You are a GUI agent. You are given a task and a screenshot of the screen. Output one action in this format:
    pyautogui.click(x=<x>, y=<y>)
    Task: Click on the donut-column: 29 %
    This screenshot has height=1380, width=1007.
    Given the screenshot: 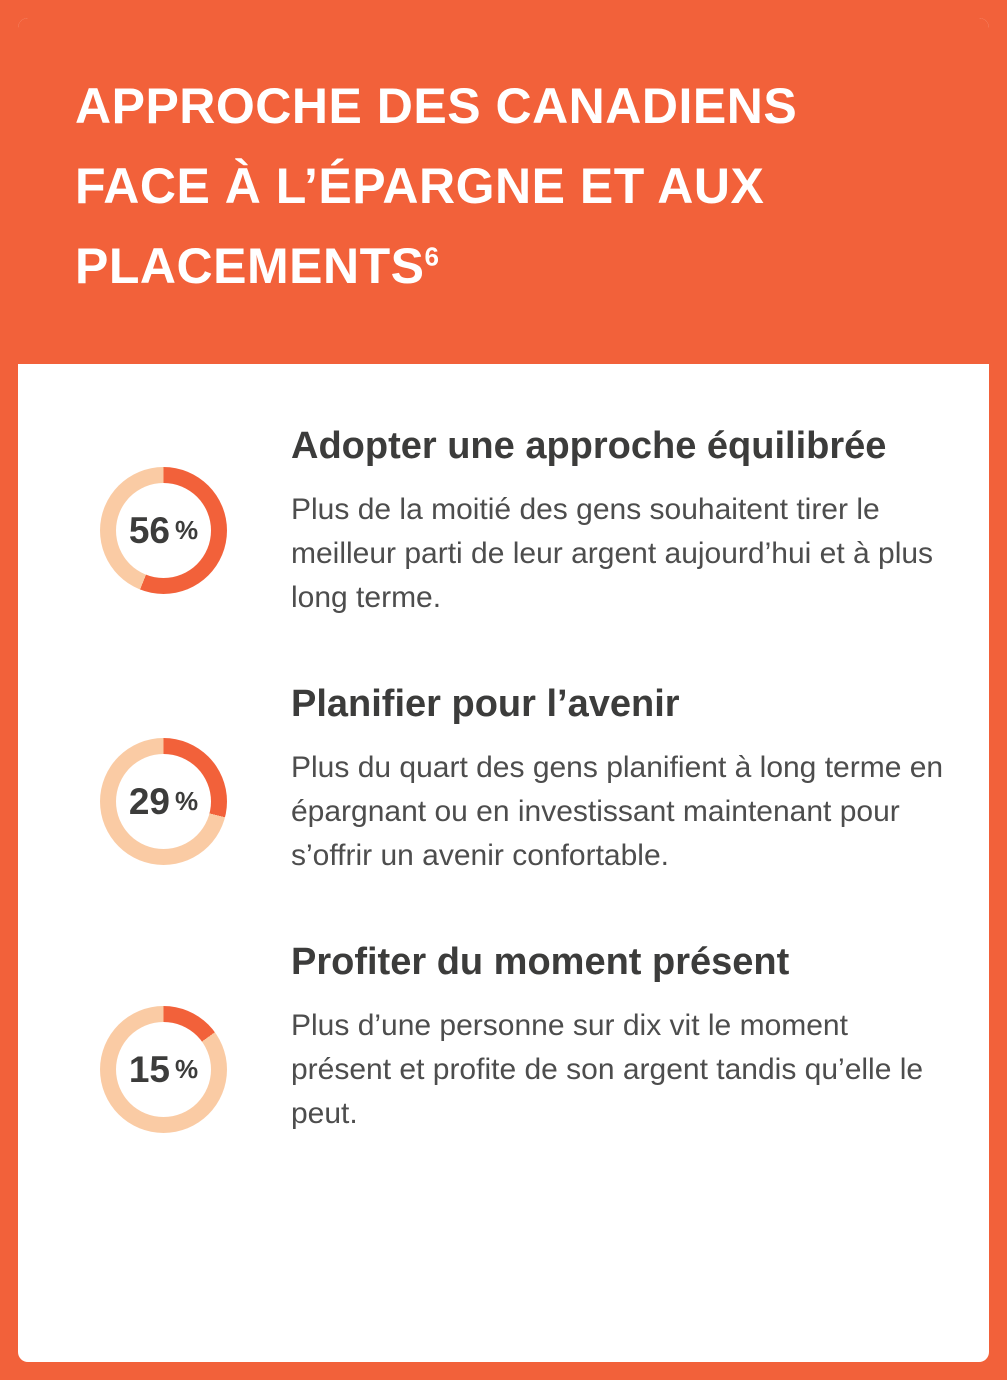 What is the action you would take?
    pyautogui.click(x=163, y=808)
    